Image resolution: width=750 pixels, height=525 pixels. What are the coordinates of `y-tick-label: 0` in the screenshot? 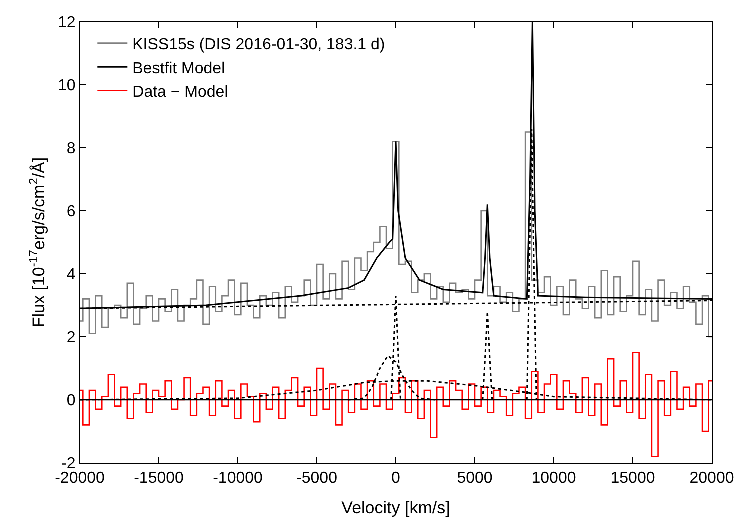 It's located at (71, 401).